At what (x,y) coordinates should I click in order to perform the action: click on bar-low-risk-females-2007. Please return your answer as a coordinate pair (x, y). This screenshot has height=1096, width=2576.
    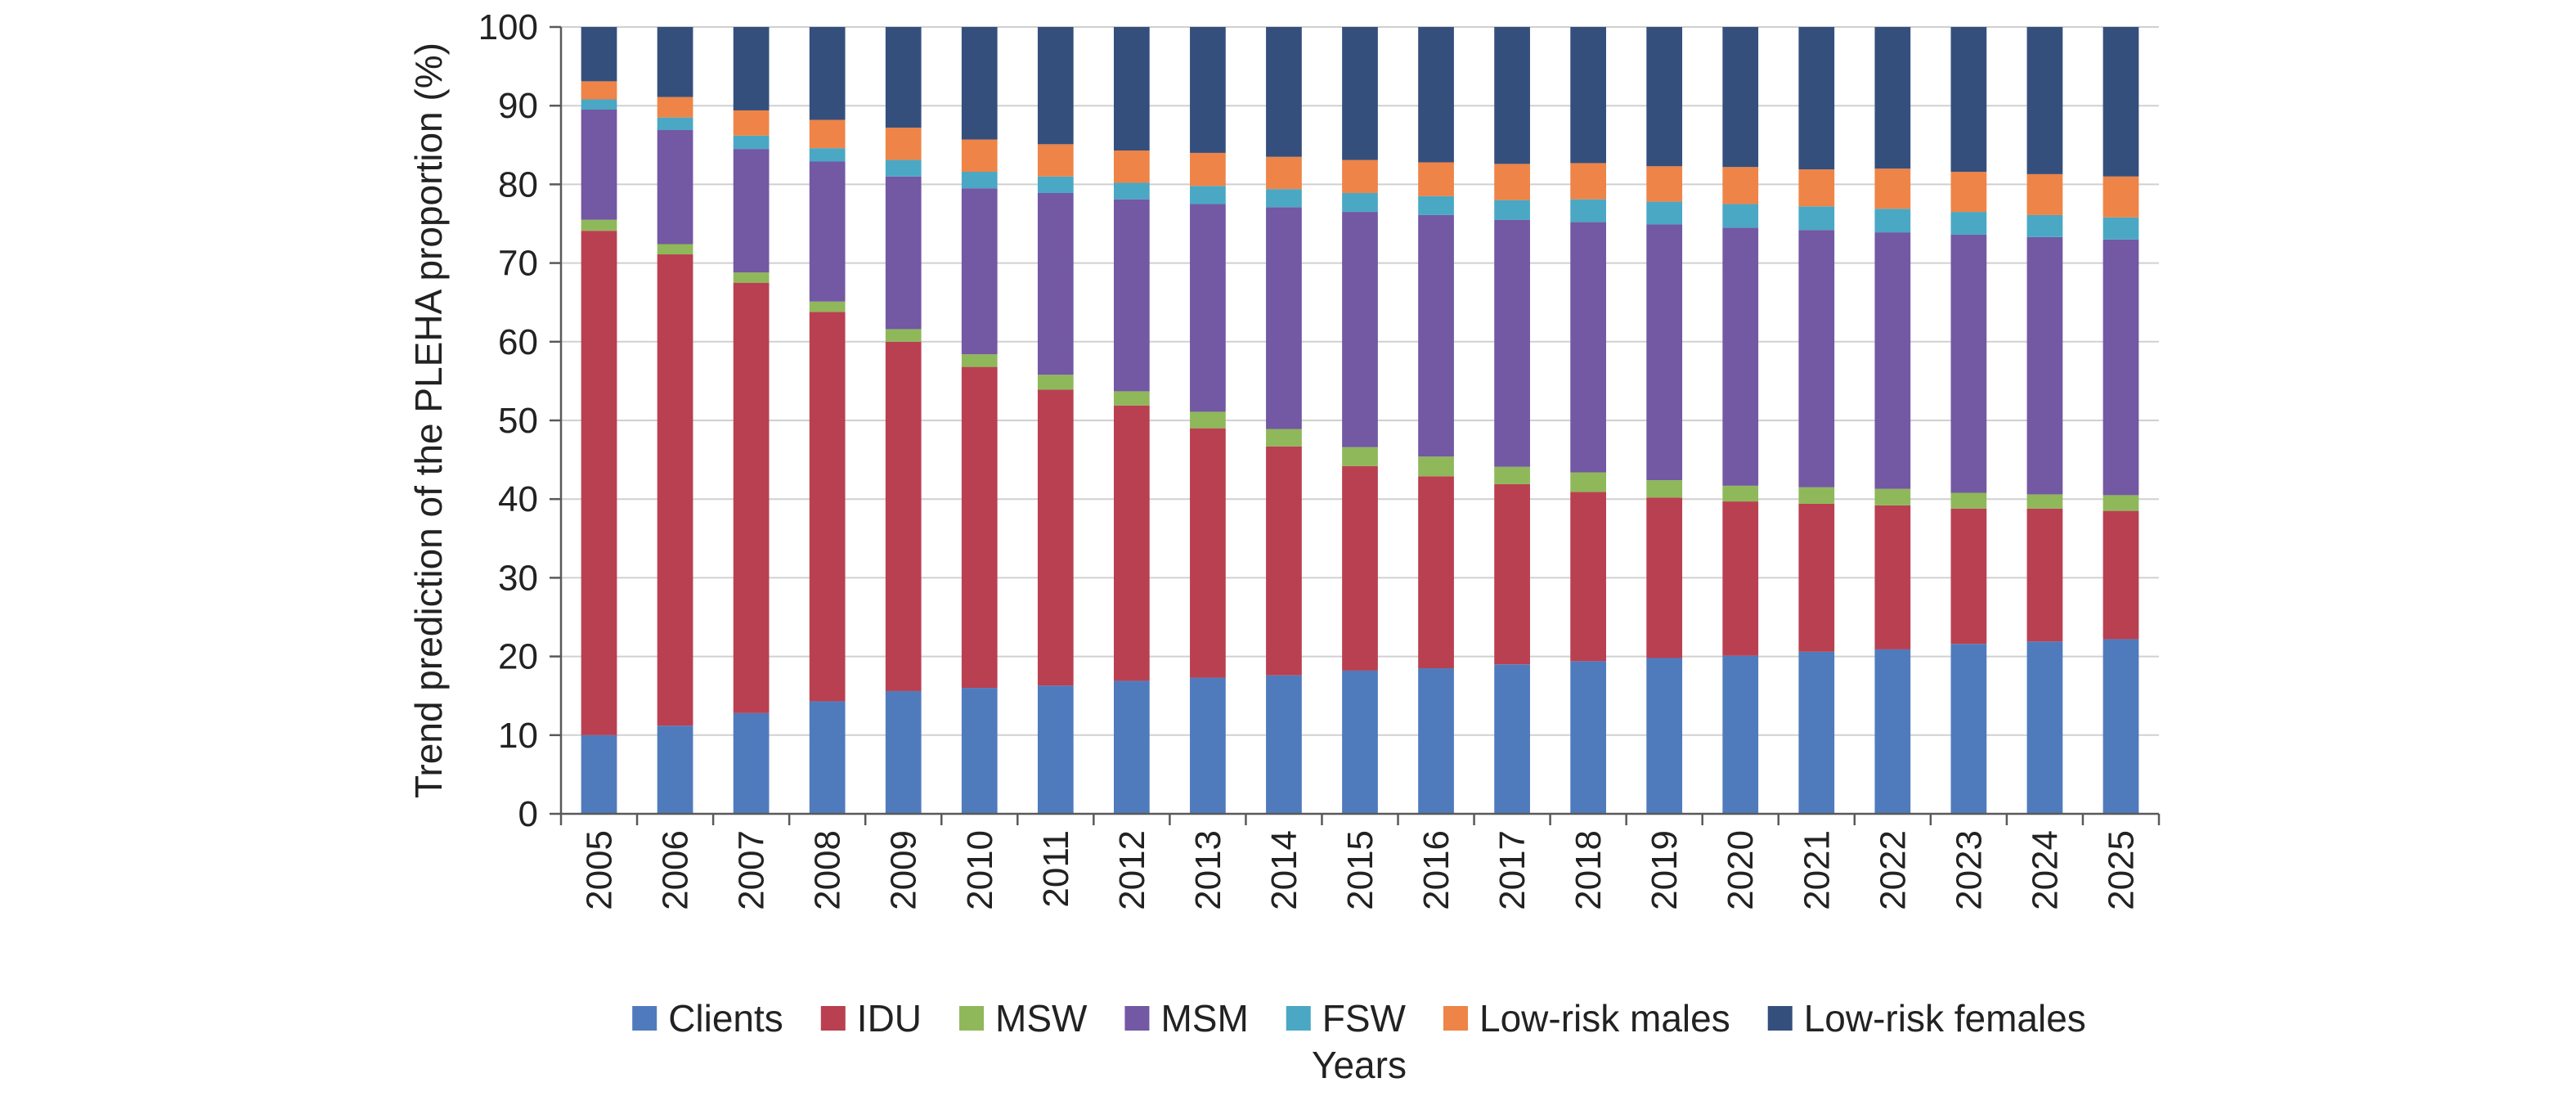
    Looking at the image, I should click on (752, 68).